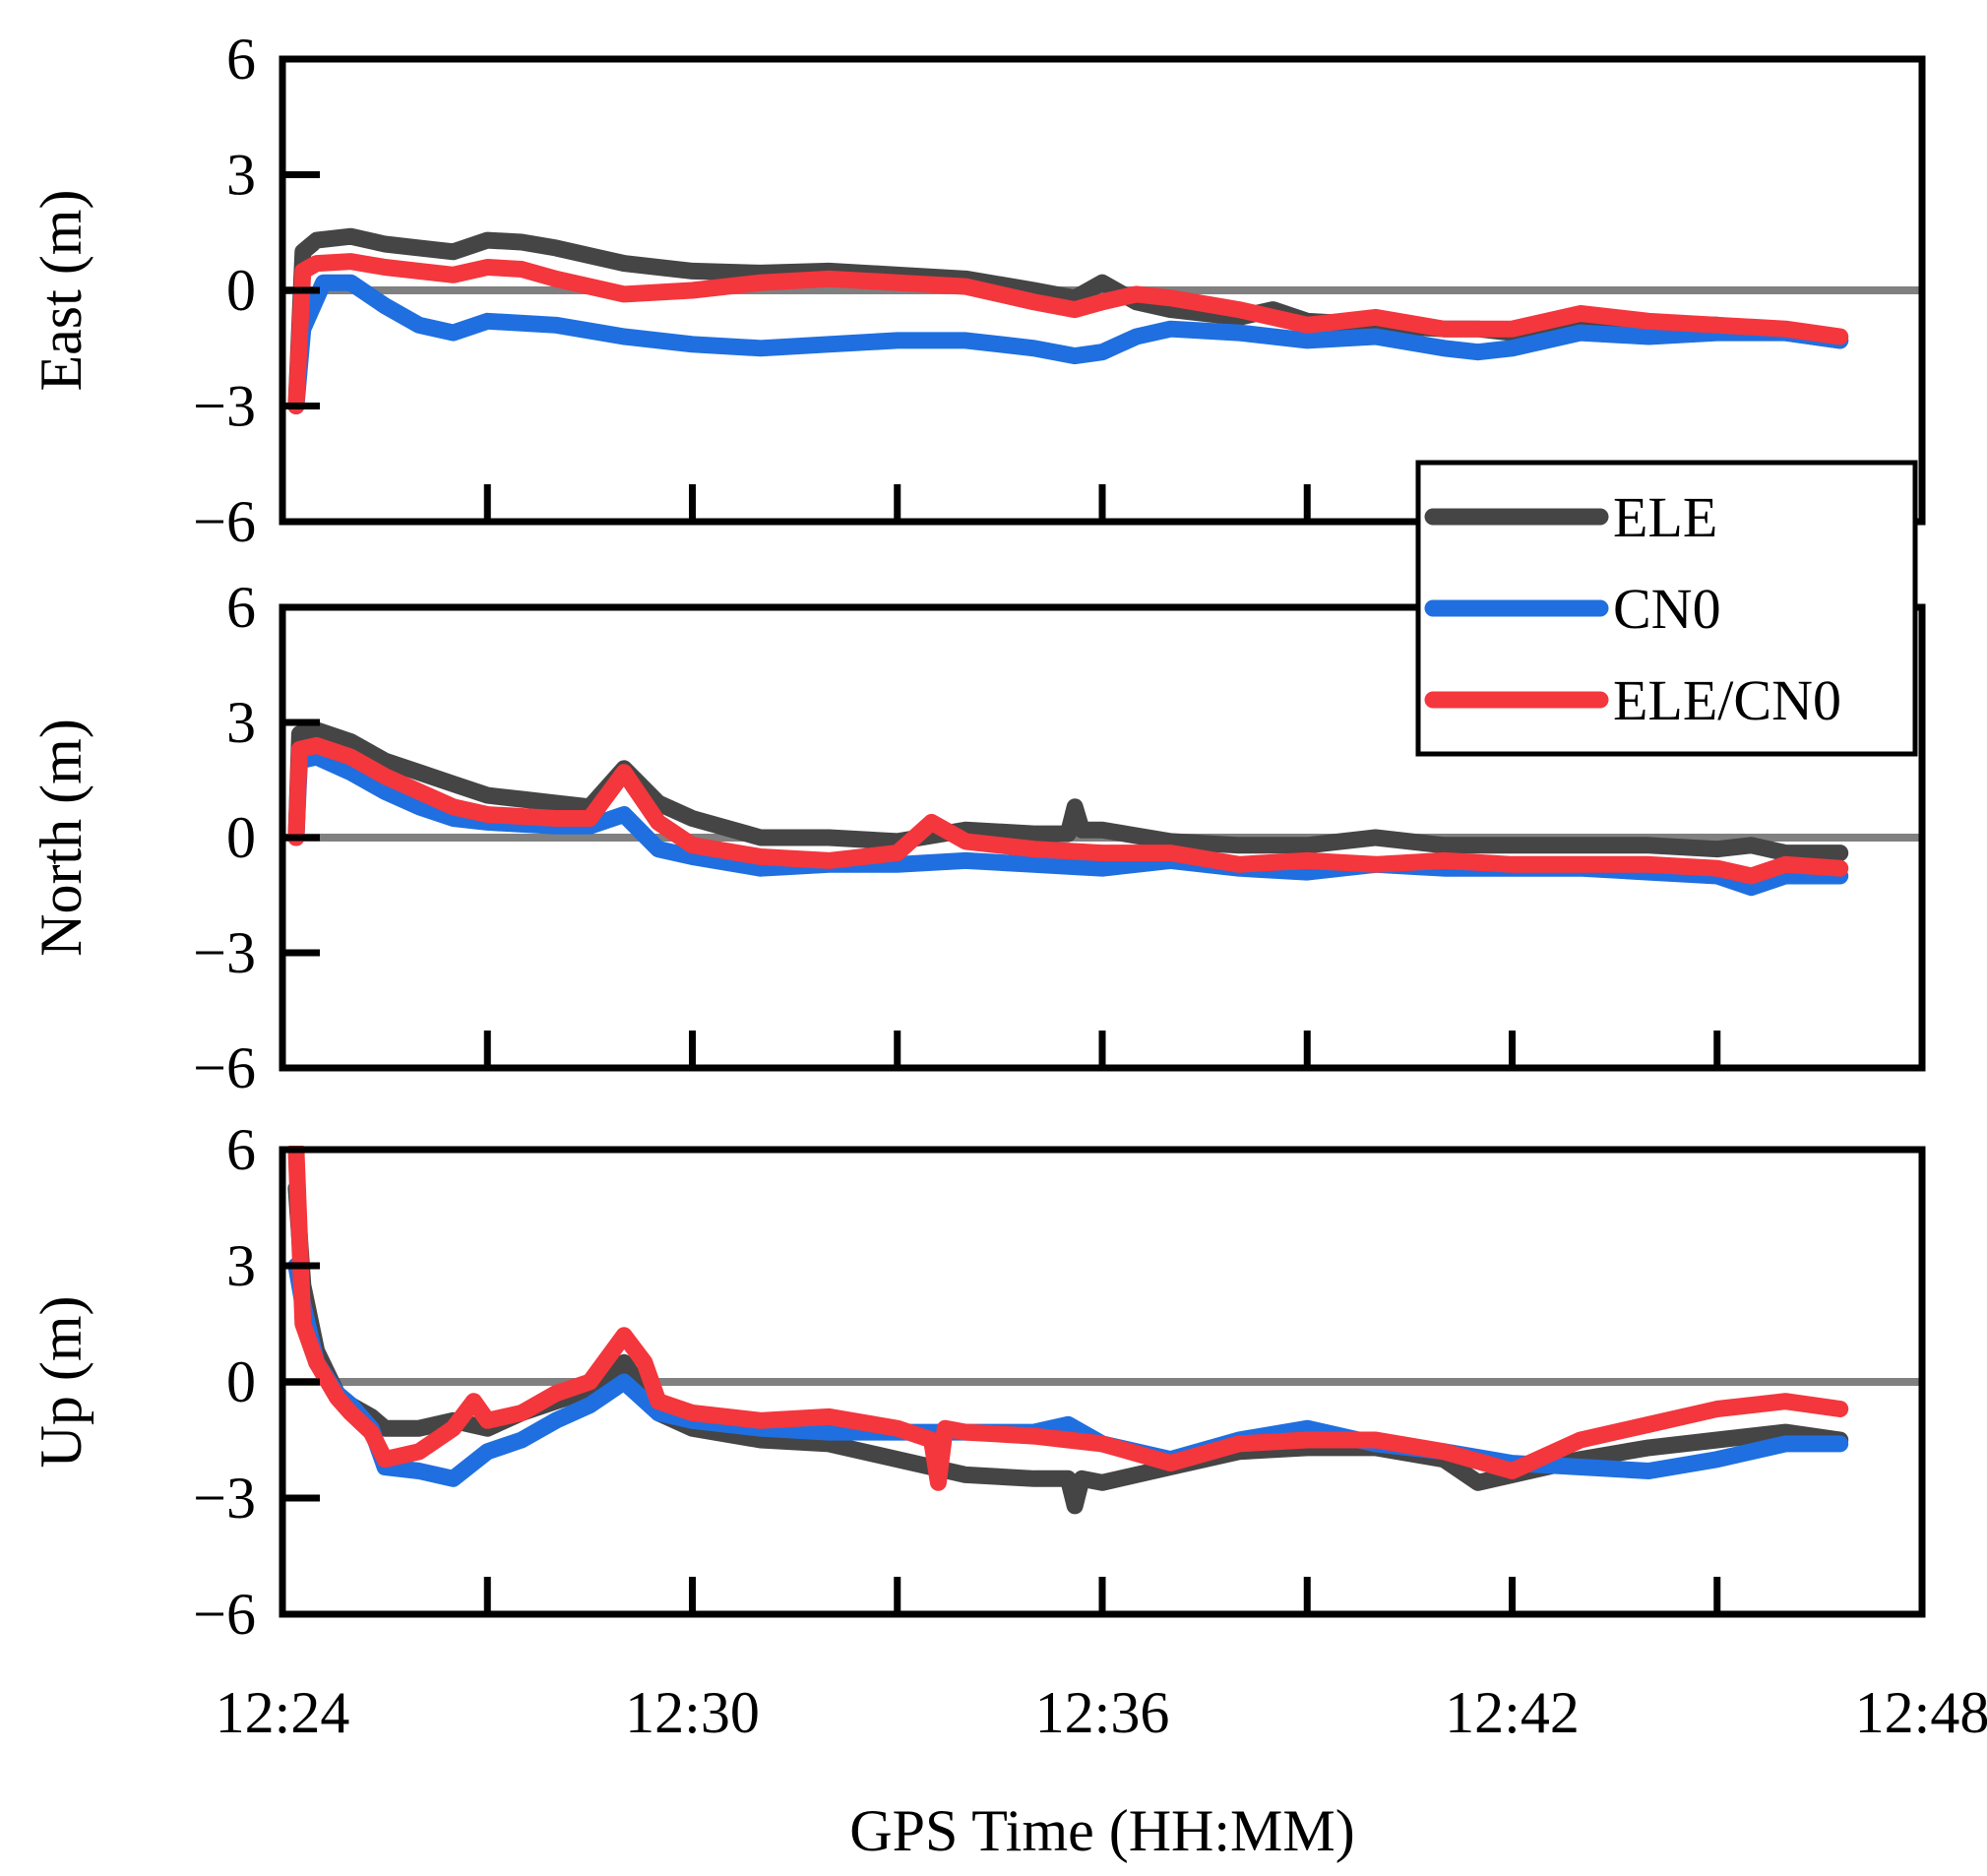 This screenshot has width=1987, height=1876. I want to click on north-y-tick-label: 3, so click(241, 722).